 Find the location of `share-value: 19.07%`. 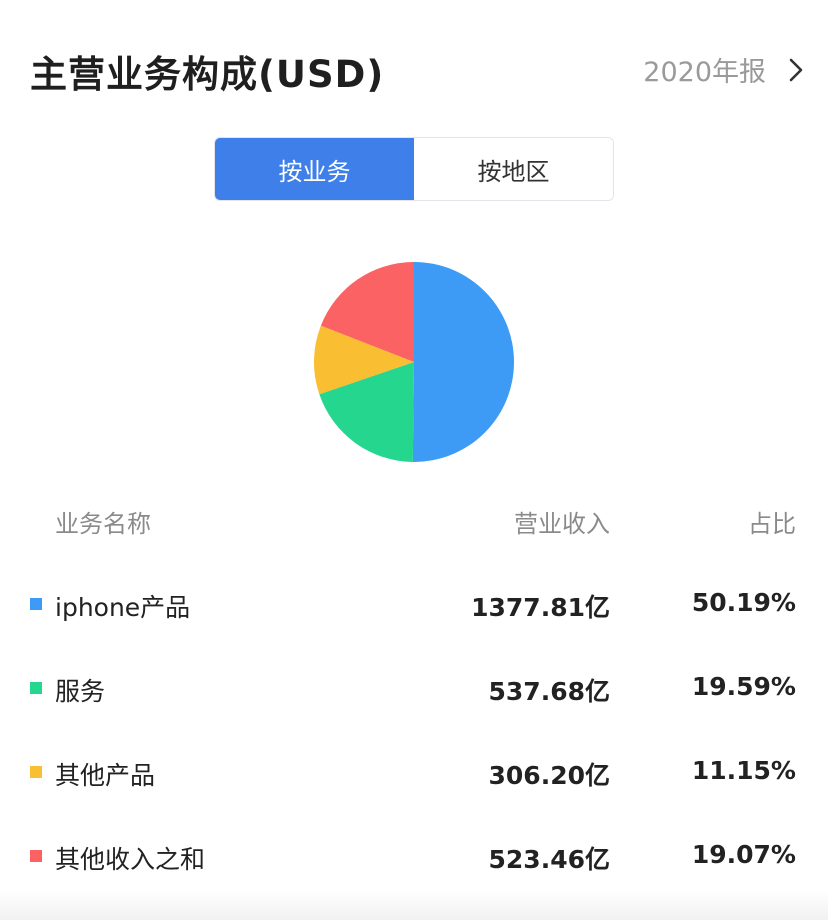

share-value: 19.07% is located at coordinates (743, 854).